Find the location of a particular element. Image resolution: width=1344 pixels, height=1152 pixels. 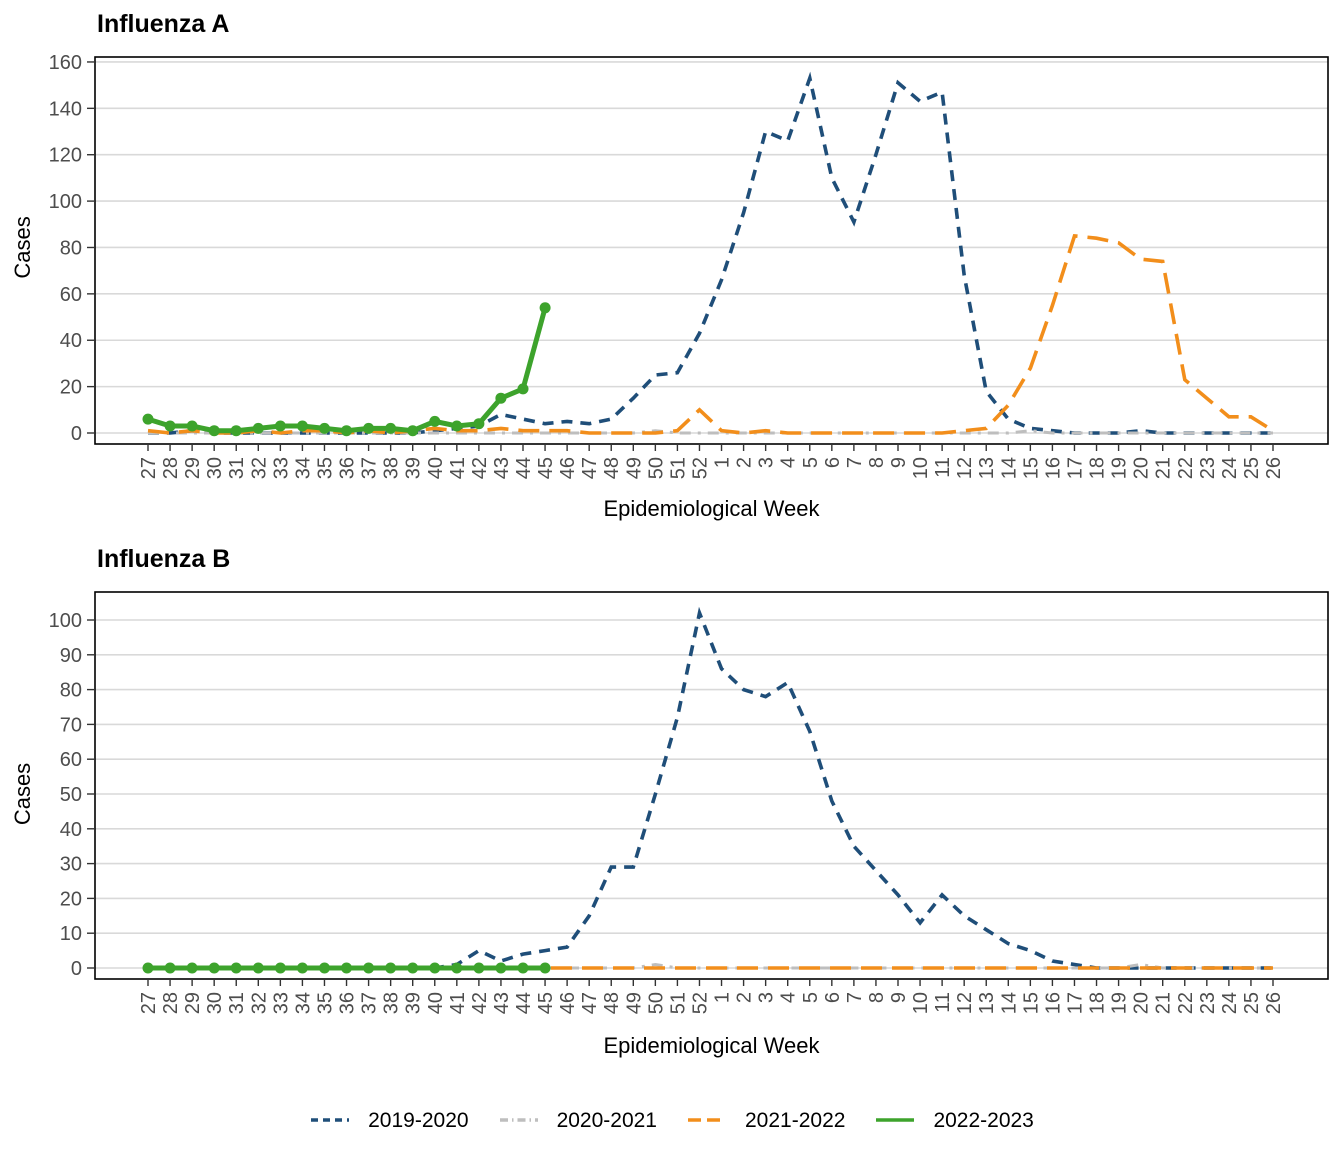

x-tick-label: 36 is located at coordinates (348, 1003).